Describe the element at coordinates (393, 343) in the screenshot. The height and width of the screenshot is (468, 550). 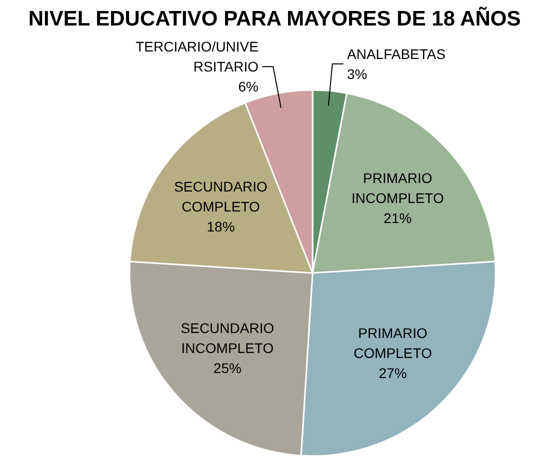
I see `slice-label: PRIMARIO COMPLETO` at that location.